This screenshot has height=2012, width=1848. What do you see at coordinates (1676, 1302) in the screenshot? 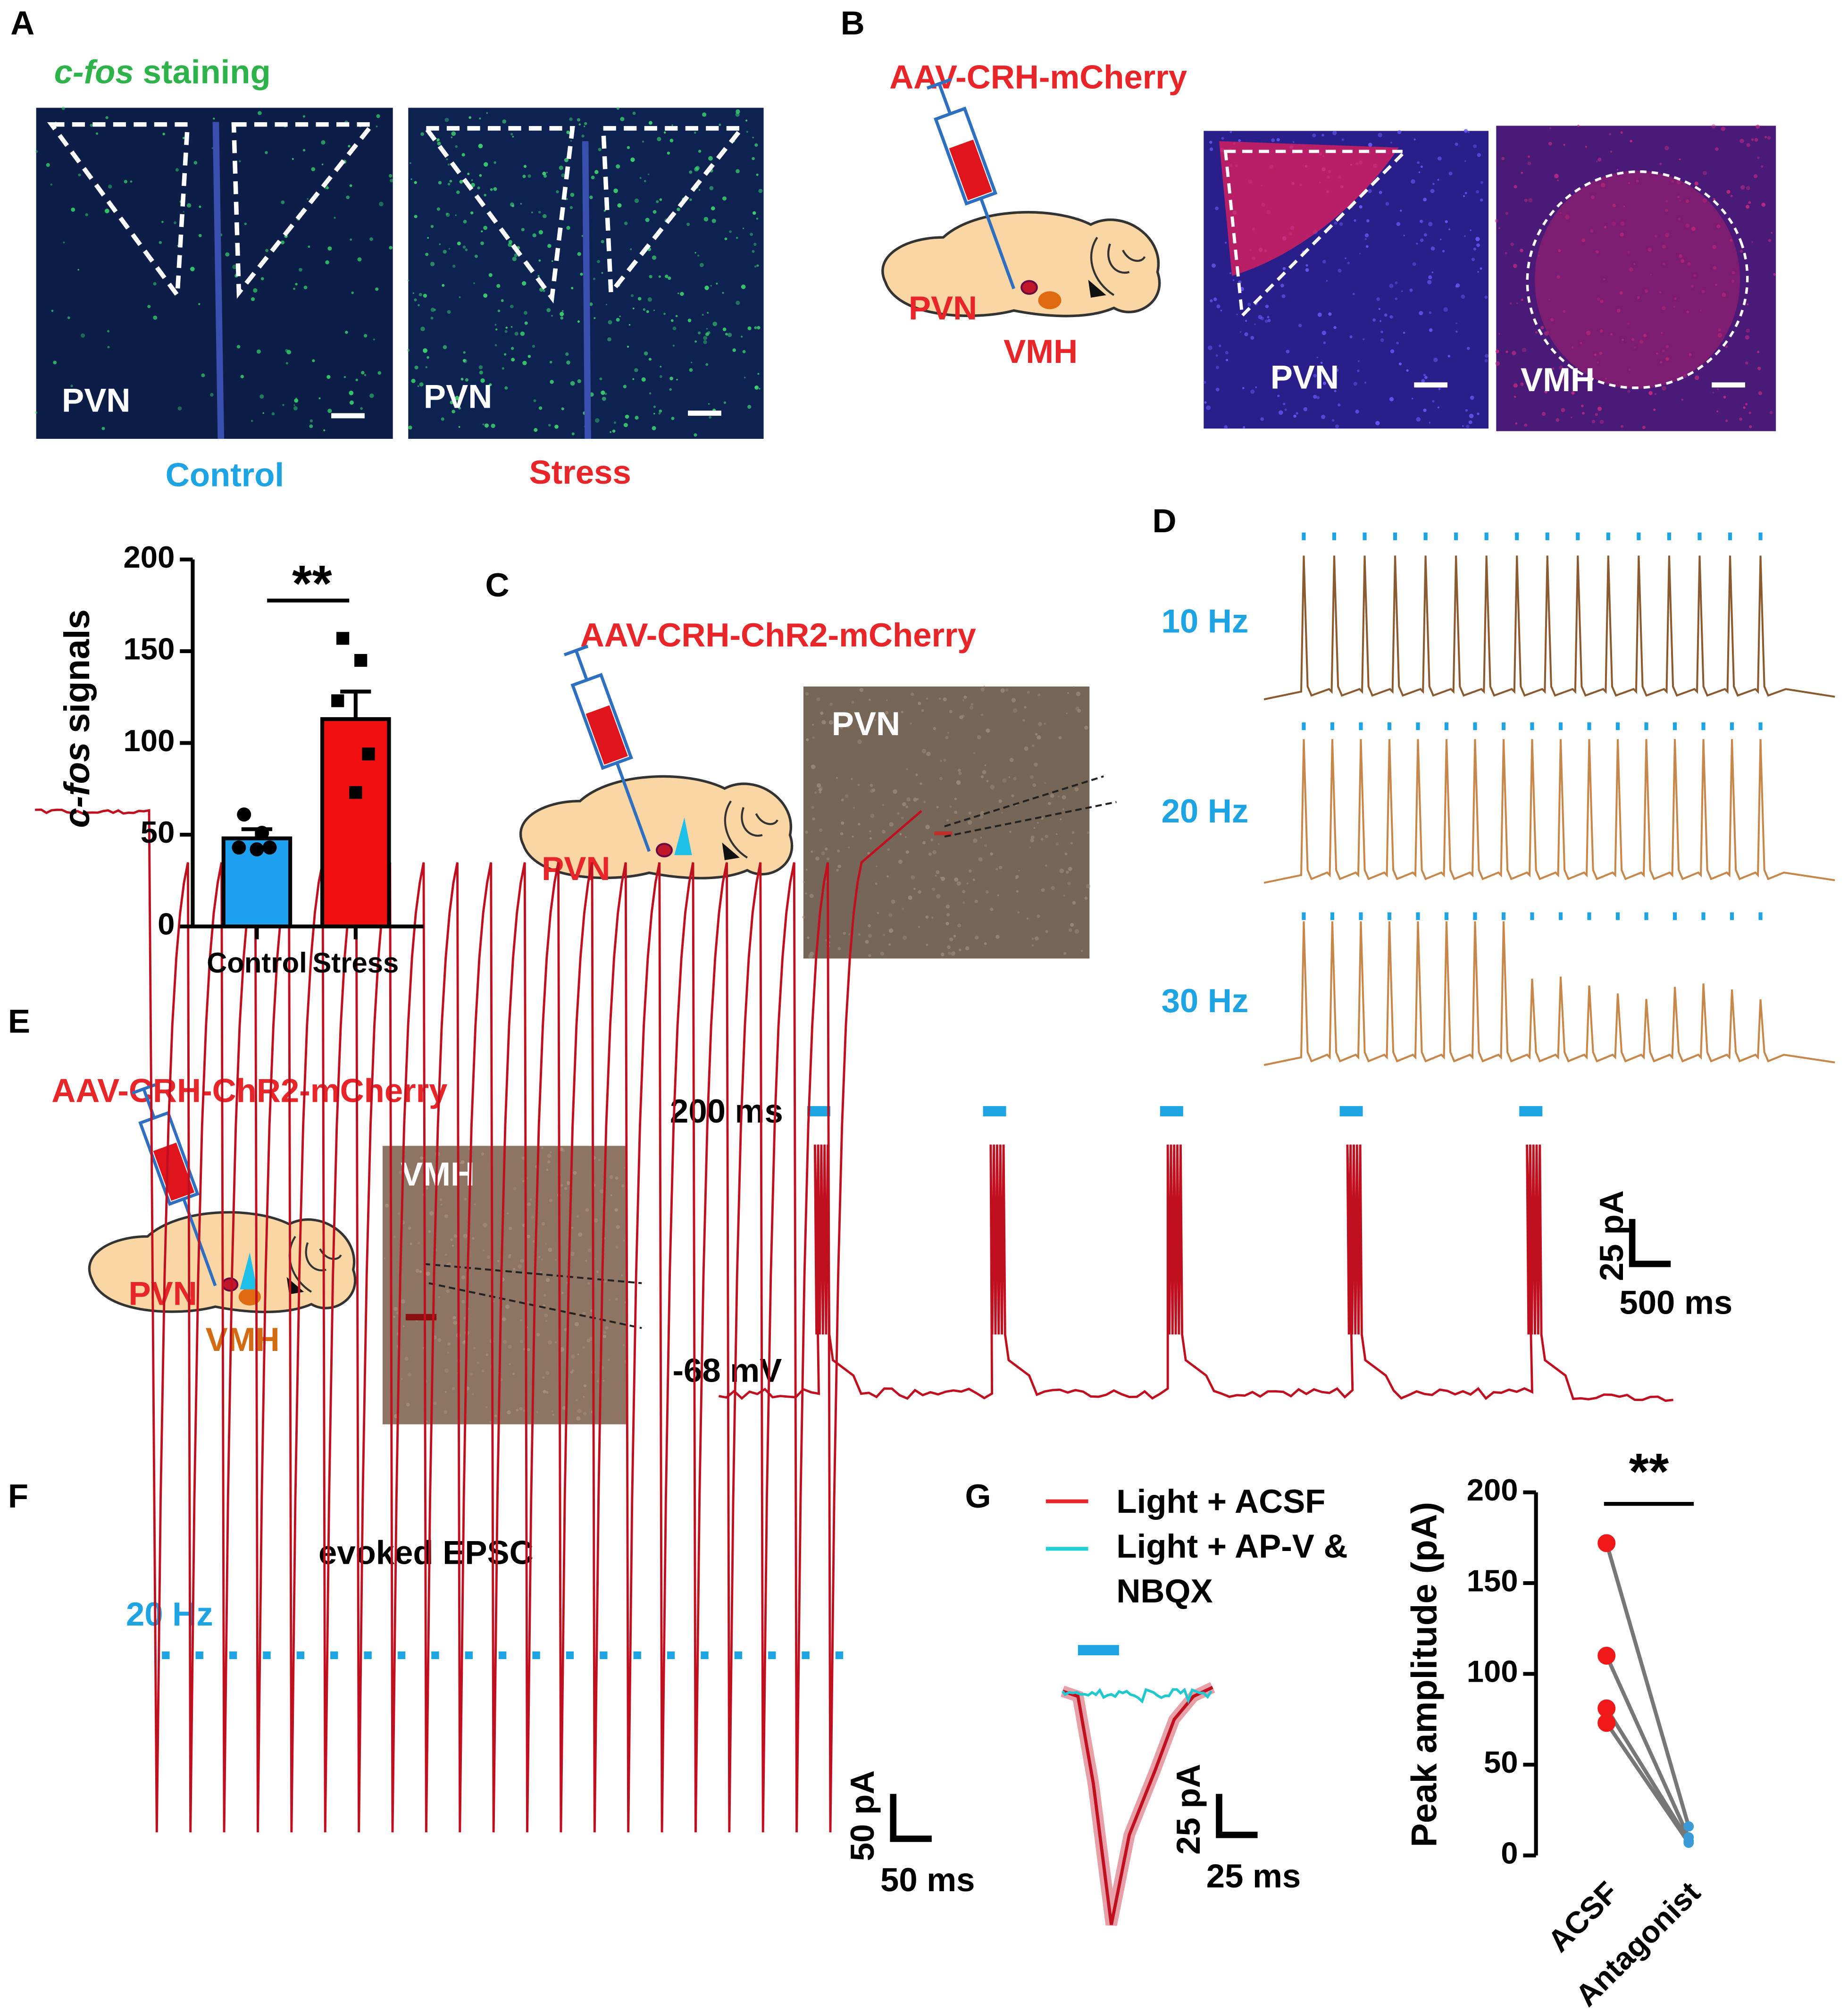
I see `scale-x-label: 500 ms` at bounding box center [1676, 1302].